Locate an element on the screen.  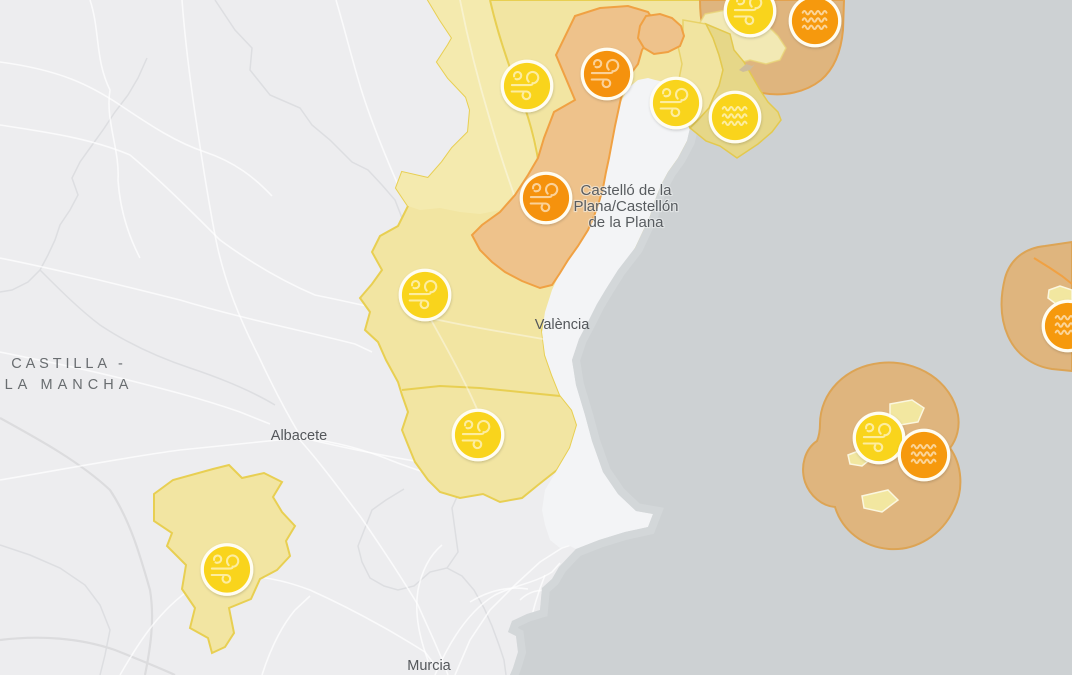
svg-text: València is located at coordinates (562, 325).